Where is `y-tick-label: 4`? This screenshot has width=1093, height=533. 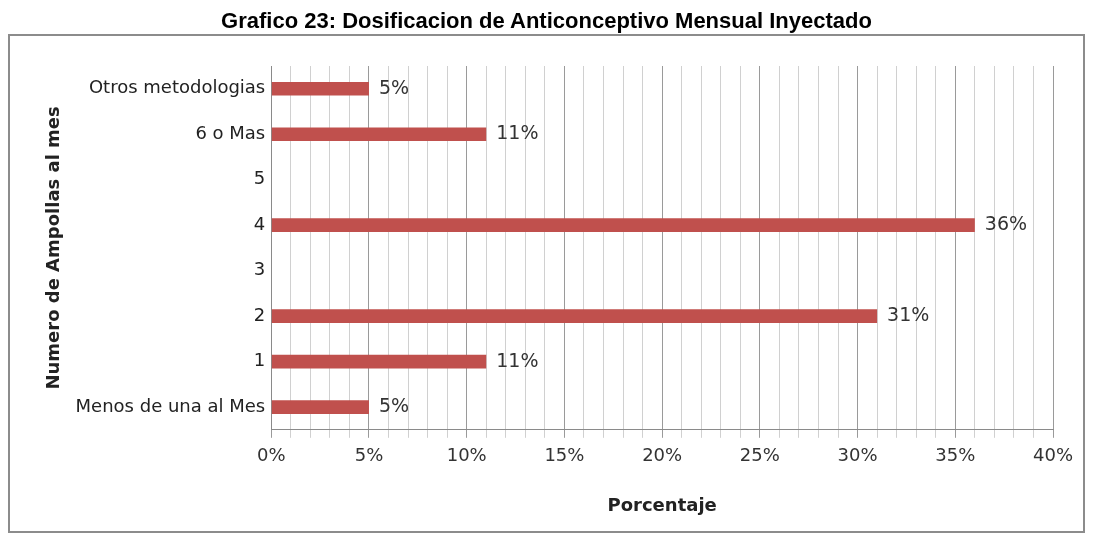
y-tick-label: 4 is located at coordinates (259, 223).